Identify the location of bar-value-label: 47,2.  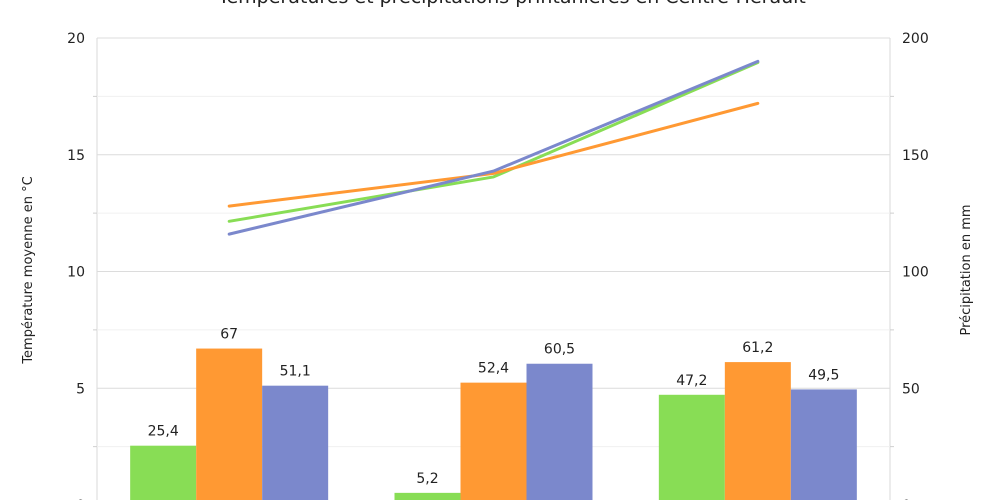
(691, 381).